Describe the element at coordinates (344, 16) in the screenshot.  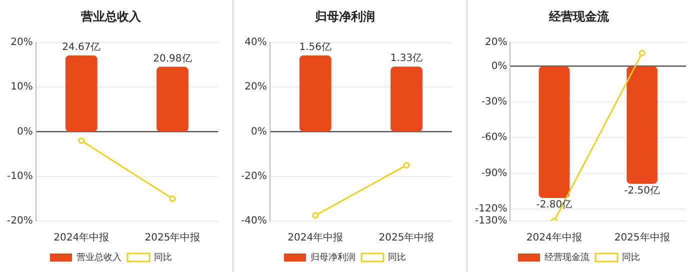
I see `chart-title: 归母净利润` at that location.